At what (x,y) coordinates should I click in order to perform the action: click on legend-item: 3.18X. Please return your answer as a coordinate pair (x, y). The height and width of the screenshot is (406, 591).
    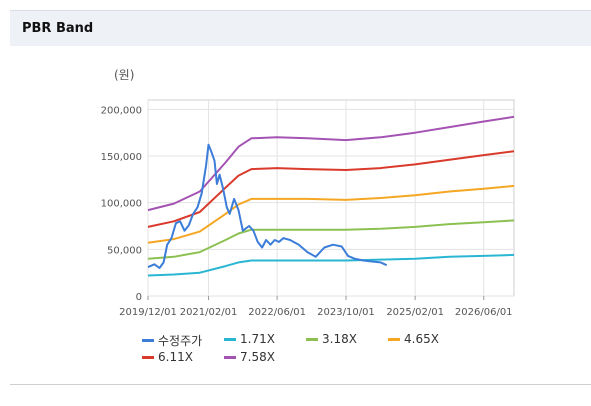
    Looking at the image, I should click on (331, 339).